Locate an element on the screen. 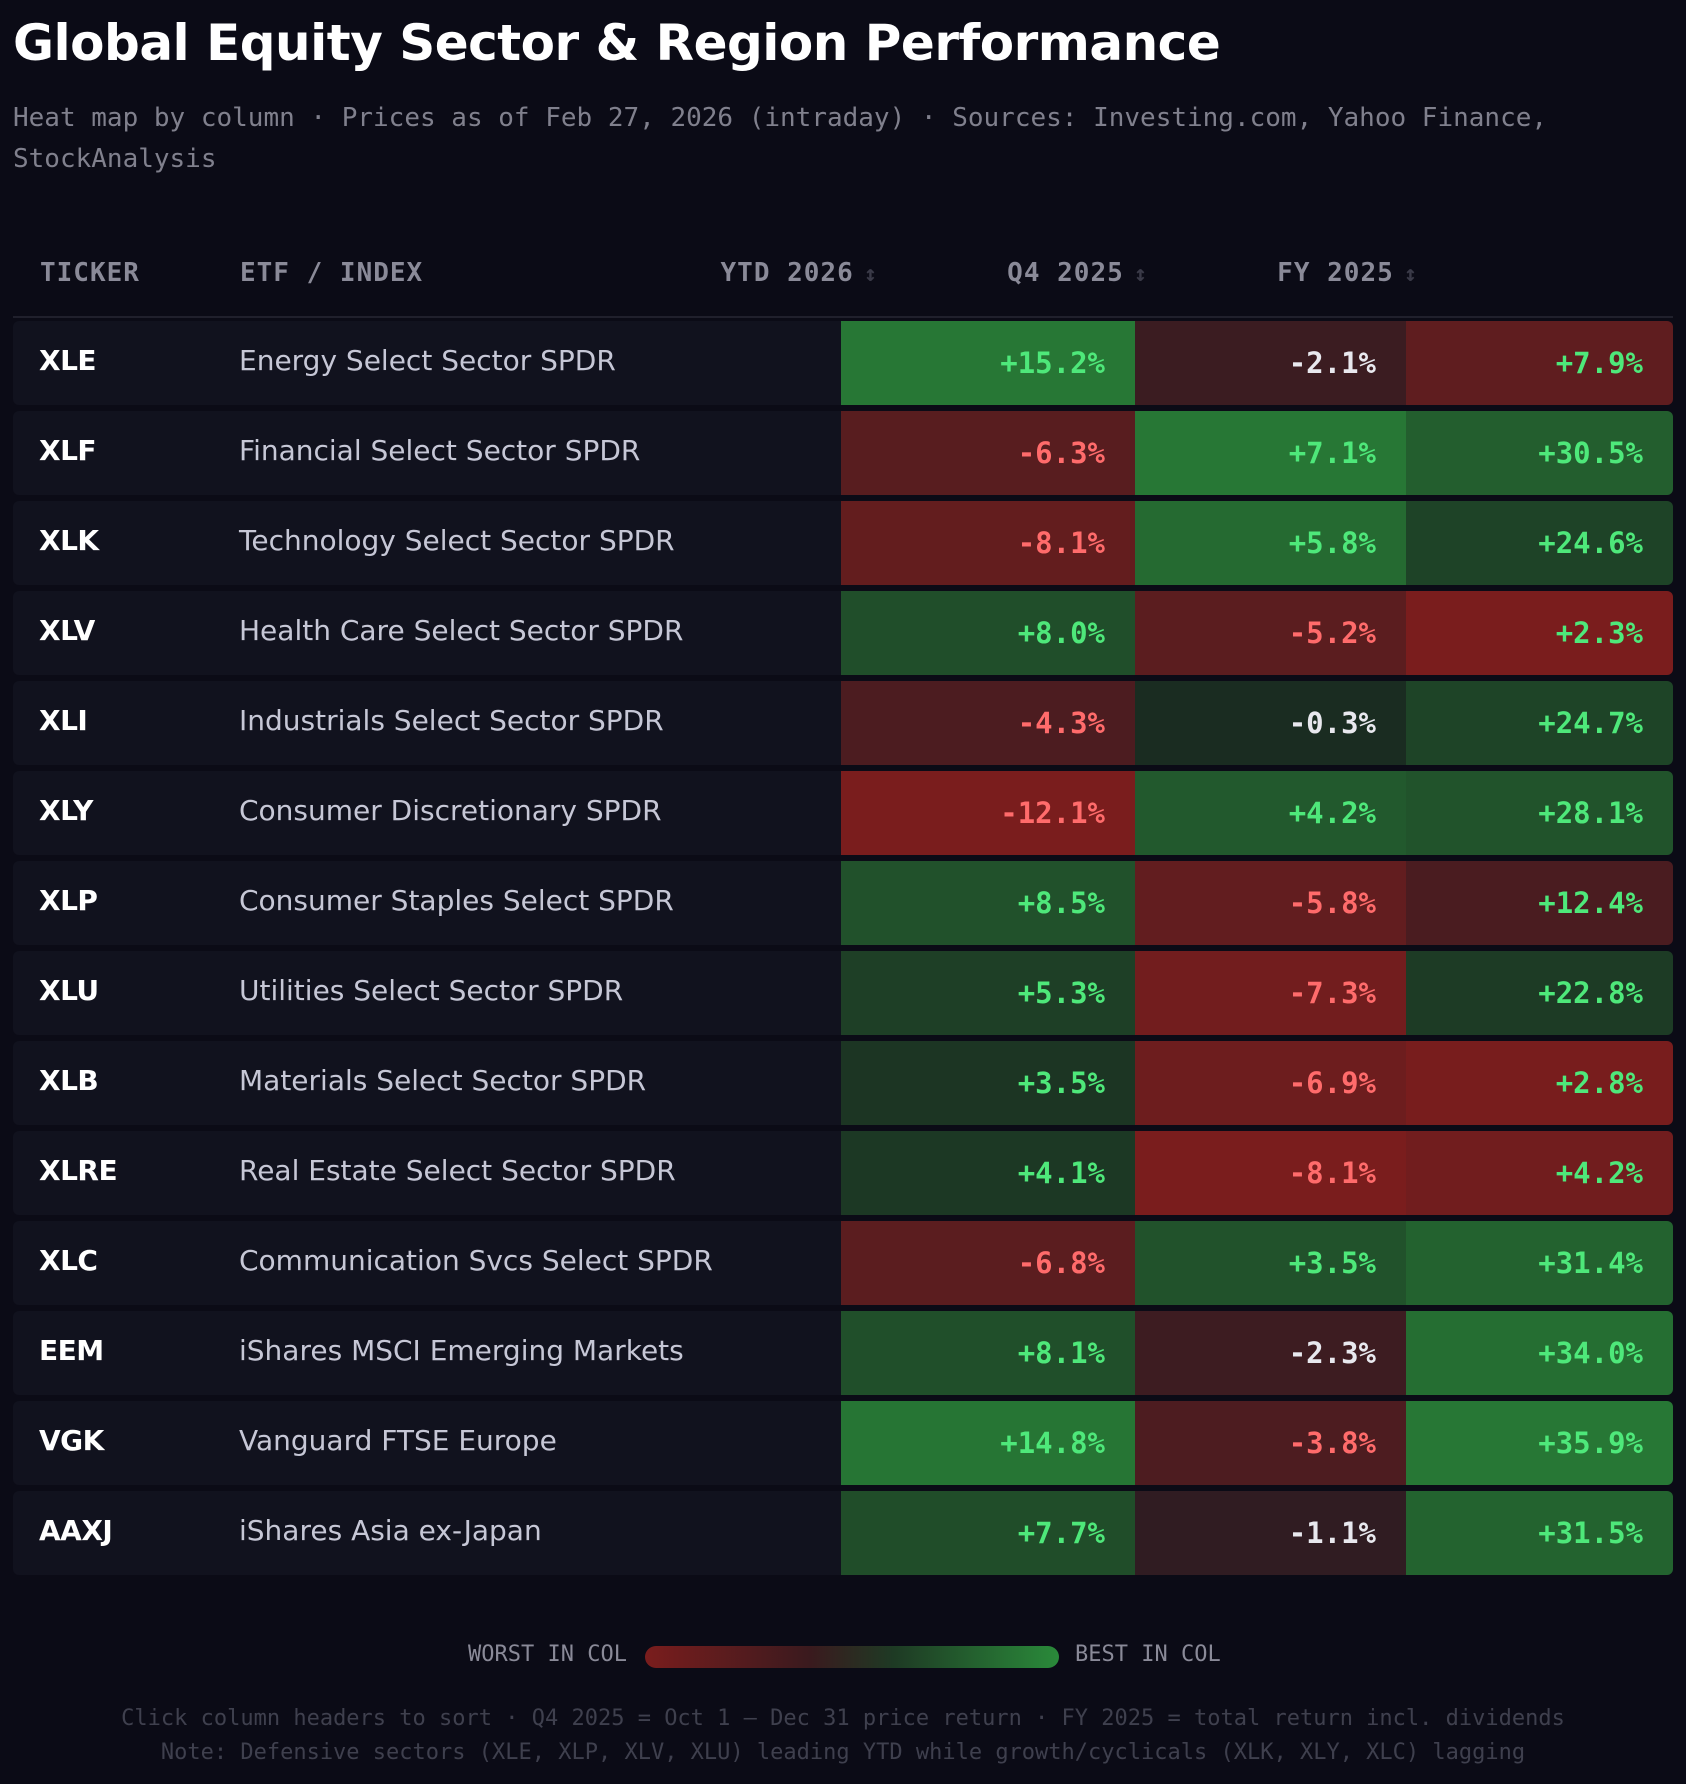 The height and width of the screenshot is (1784, 1686). ytd-value-cell: -8.1% is located at coordinates (988, 543).